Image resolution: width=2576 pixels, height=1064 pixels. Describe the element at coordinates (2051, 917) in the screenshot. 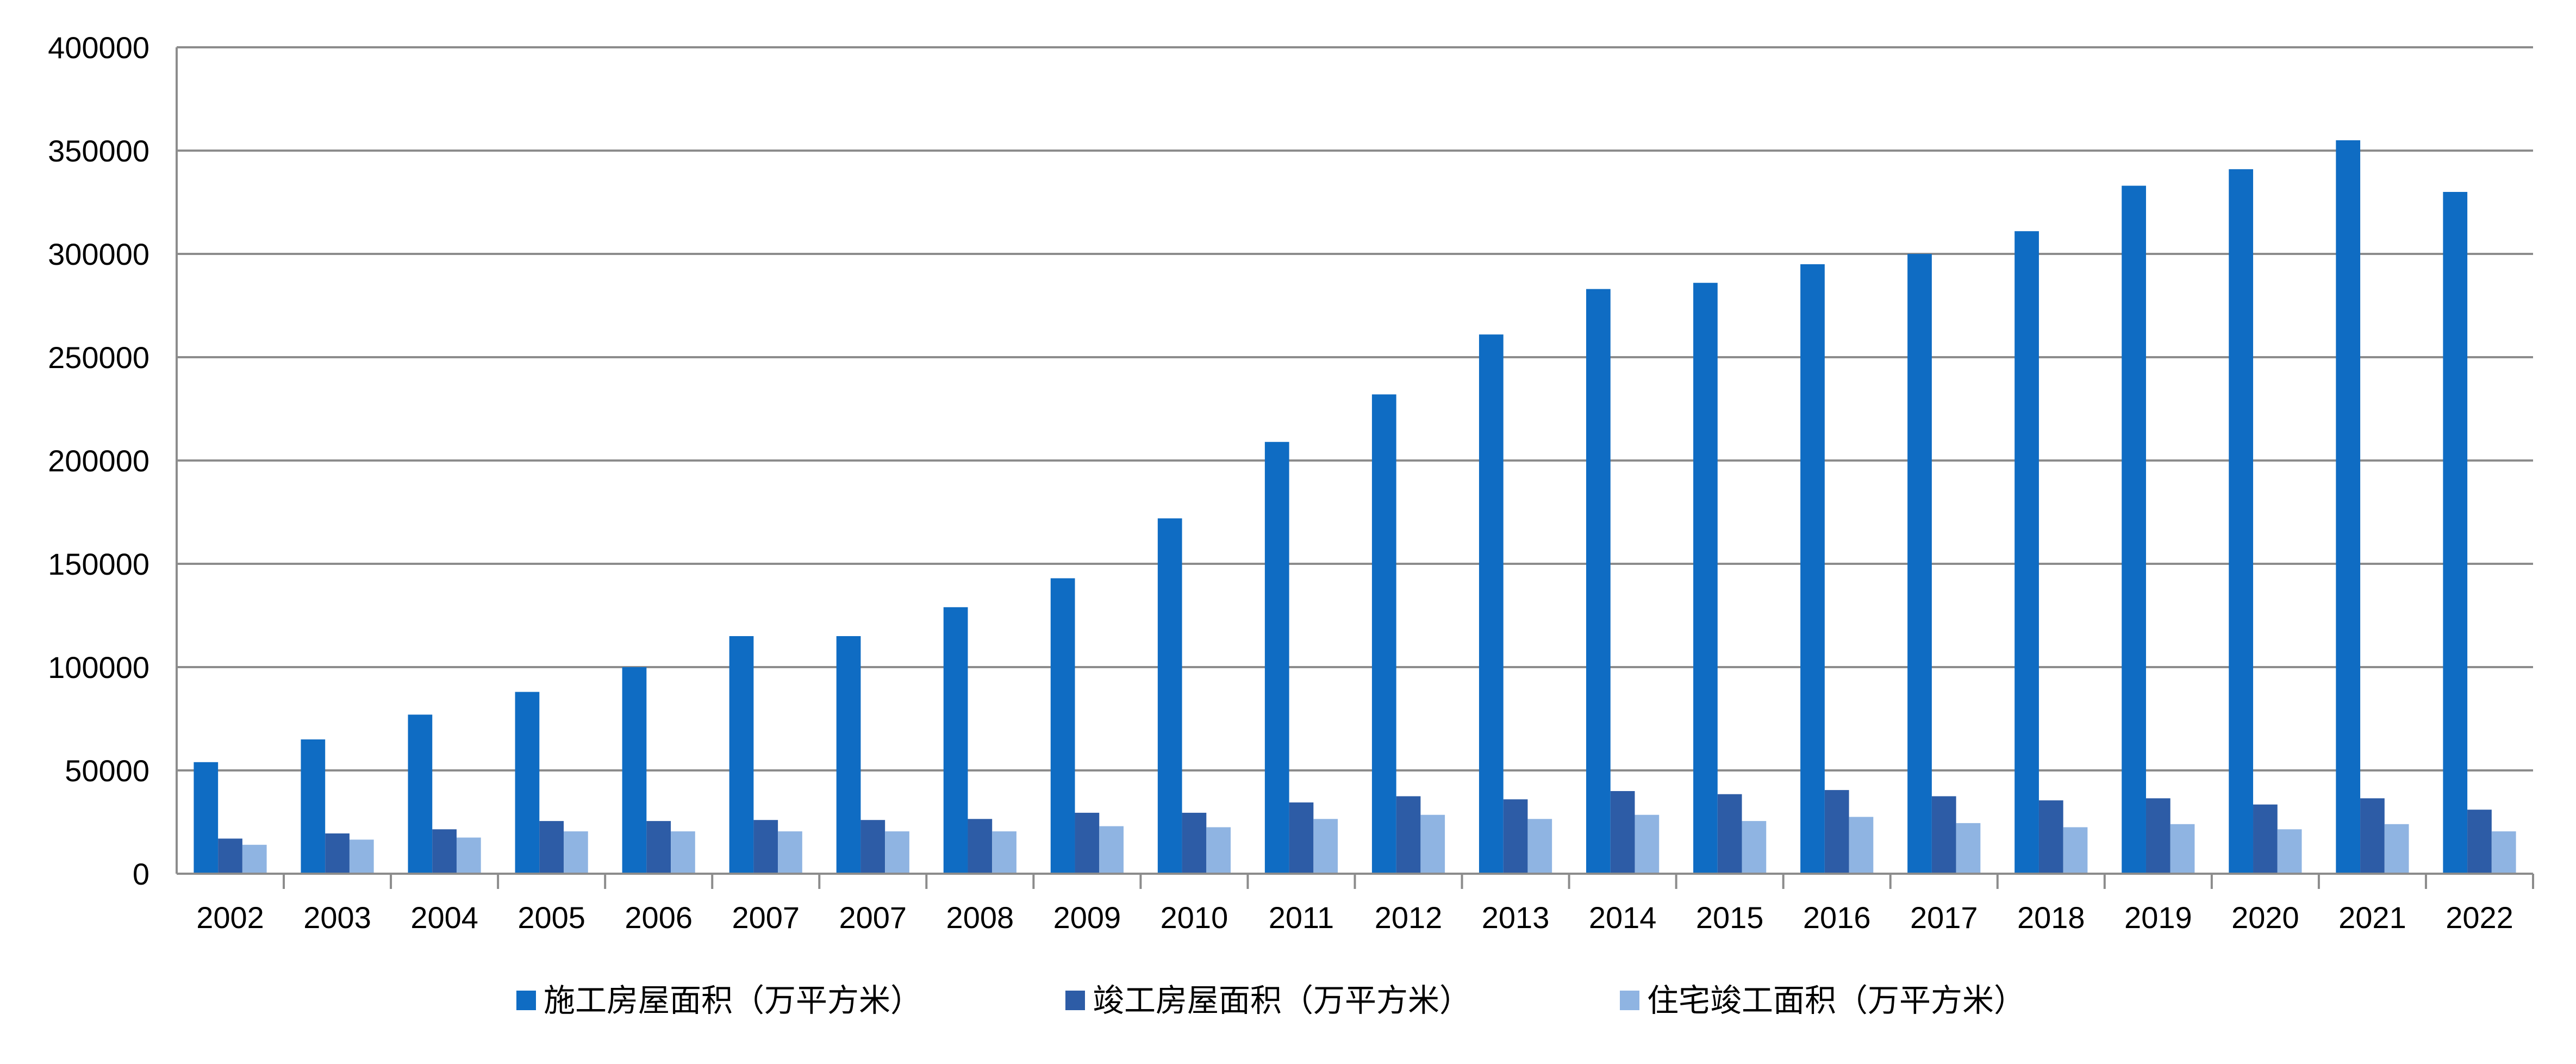

I see `x-tick-label: 2018` at that location.